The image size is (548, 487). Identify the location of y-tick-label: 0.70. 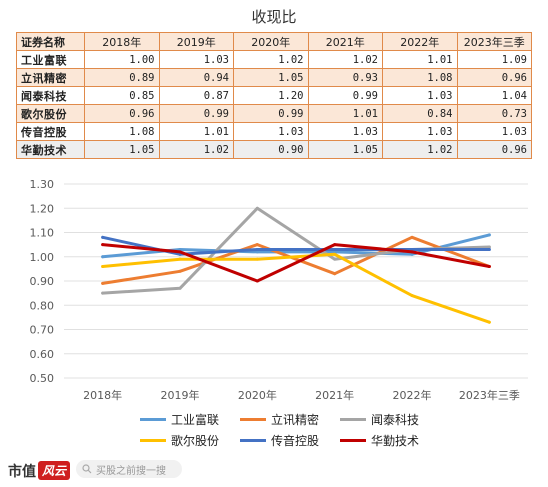
(42, 330).